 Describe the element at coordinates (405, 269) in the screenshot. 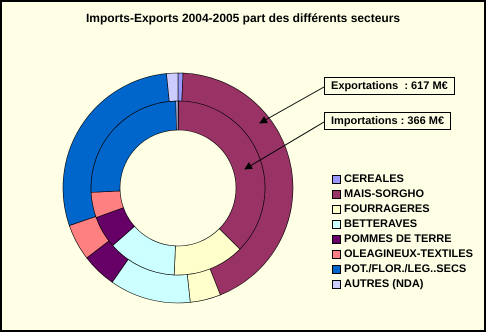

I see `legend-label: POT./FLOR./LEG..SECS` at that location.